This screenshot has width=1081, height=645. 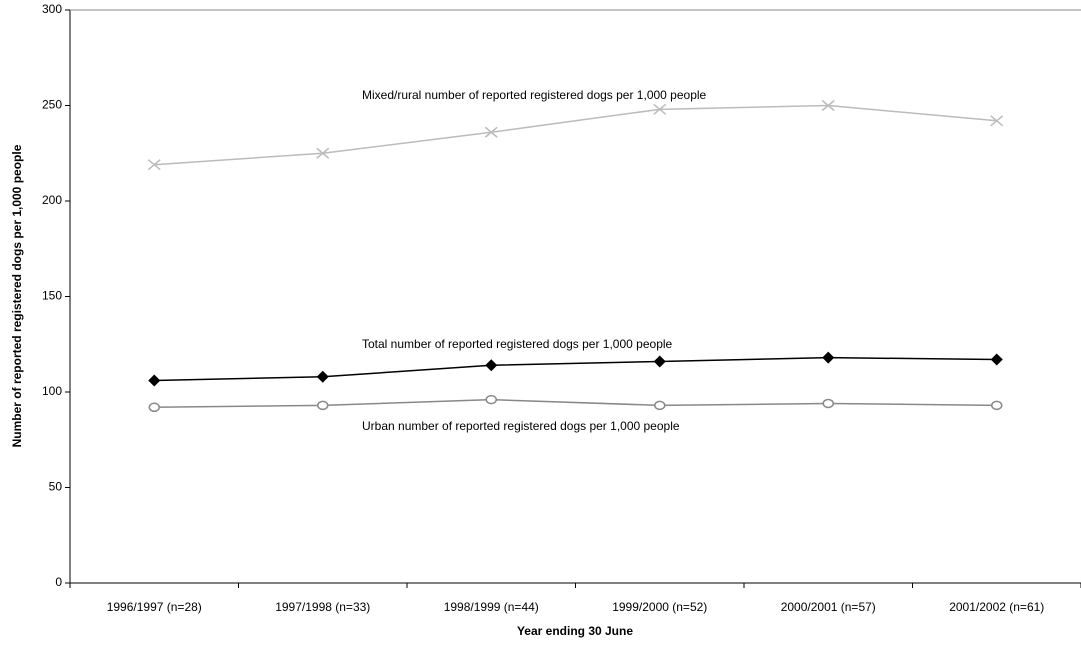 I want to click on x-tick-label: 1998/1999 (n=44), so click(x=491, y=607).